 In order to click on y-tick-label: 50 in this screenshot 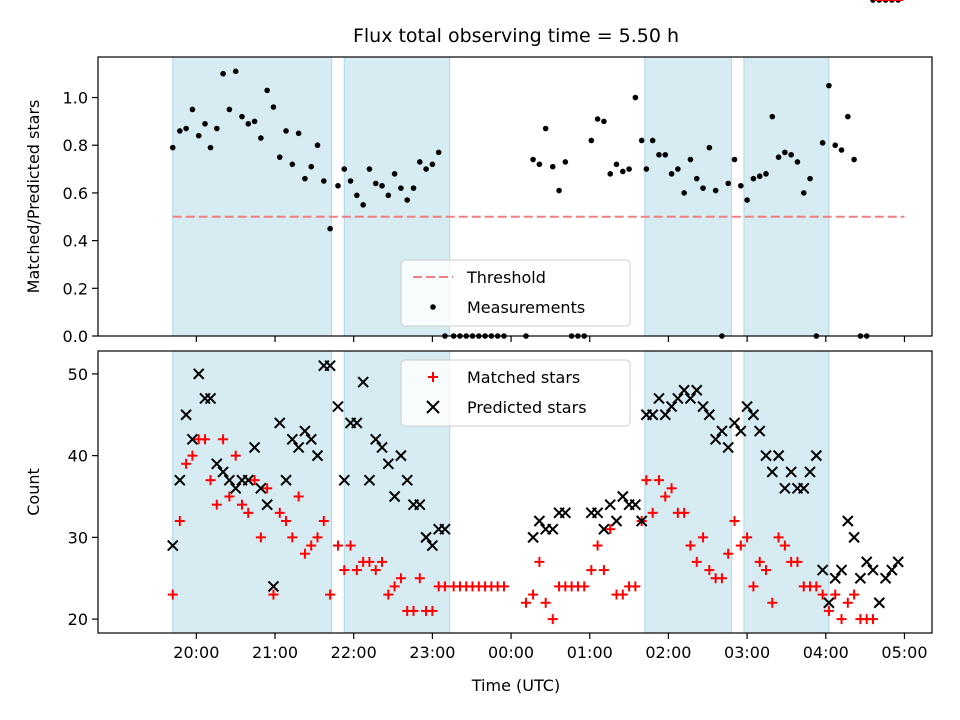, I will do `click(78, 374)`.